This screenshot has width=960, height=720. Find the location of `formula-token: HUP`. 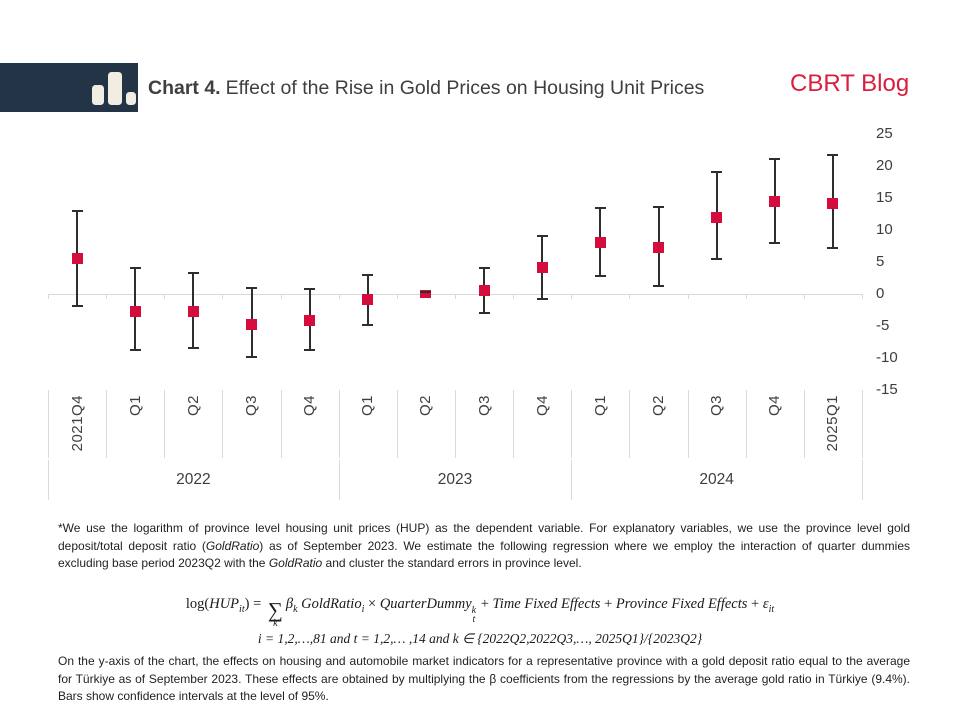

formula-token: HUP is located at coordinates (224, 604).